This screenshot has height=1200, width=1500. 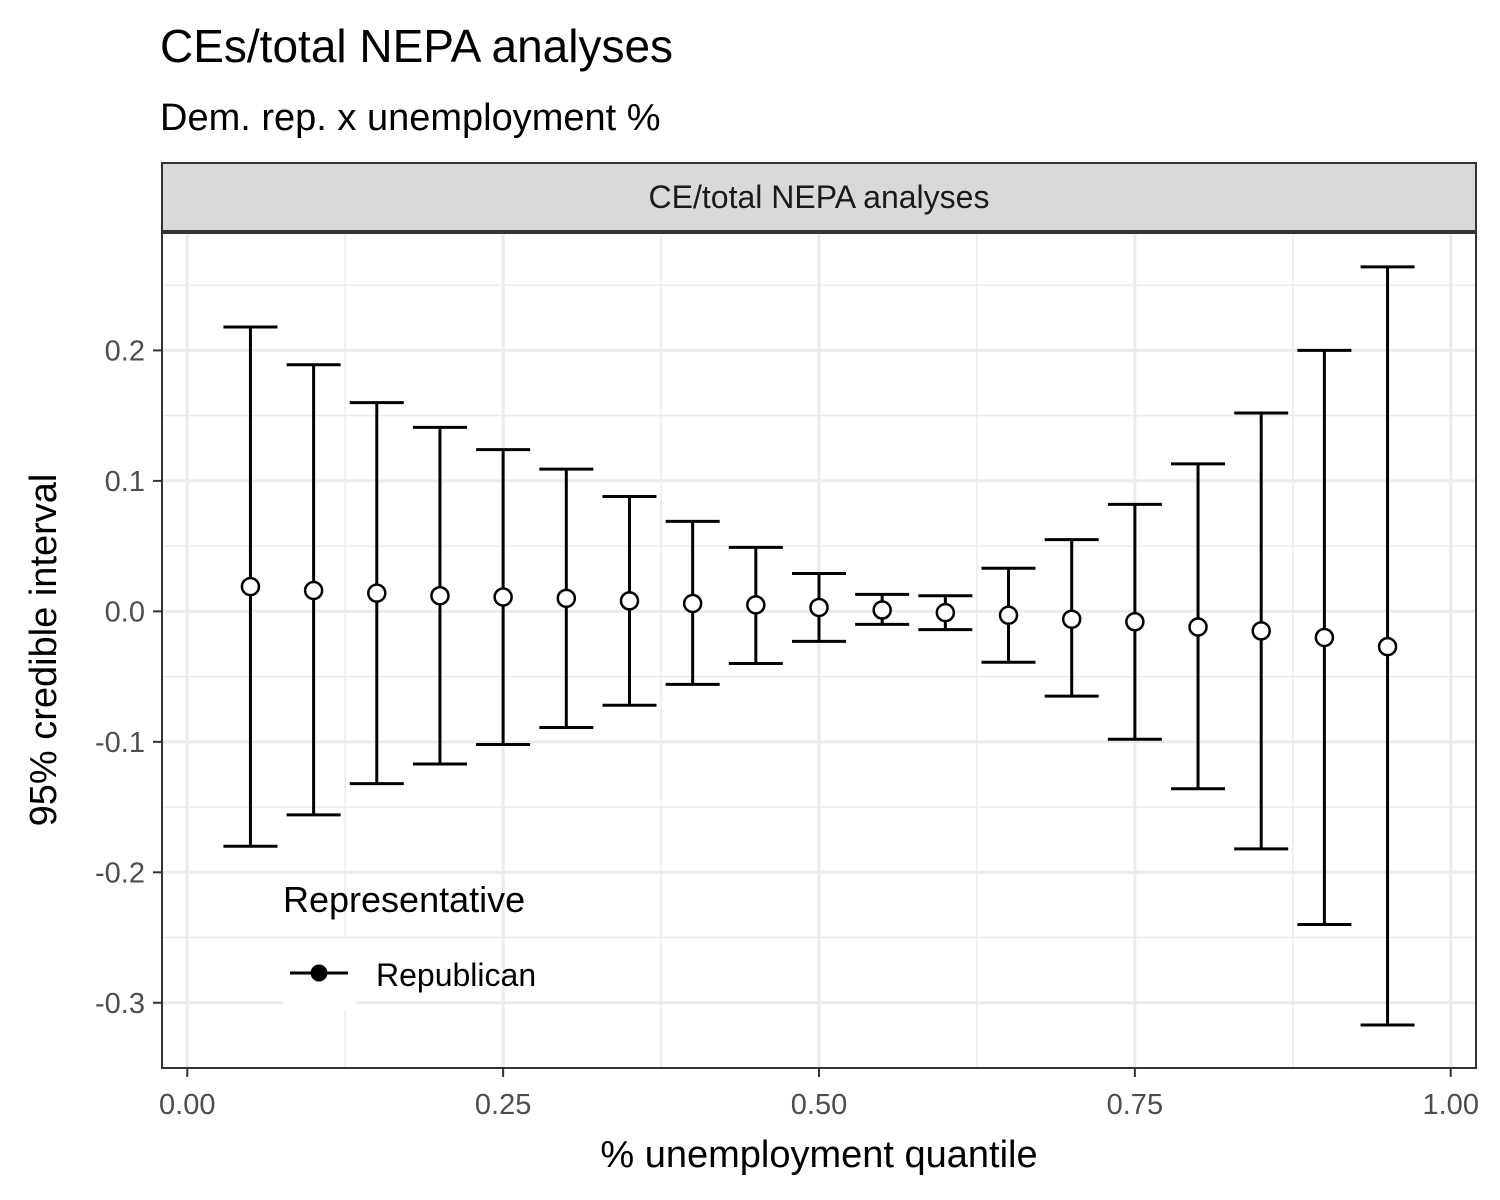 I want to click on x-tick-label: 1.00, so click(x=1451, y=1105).